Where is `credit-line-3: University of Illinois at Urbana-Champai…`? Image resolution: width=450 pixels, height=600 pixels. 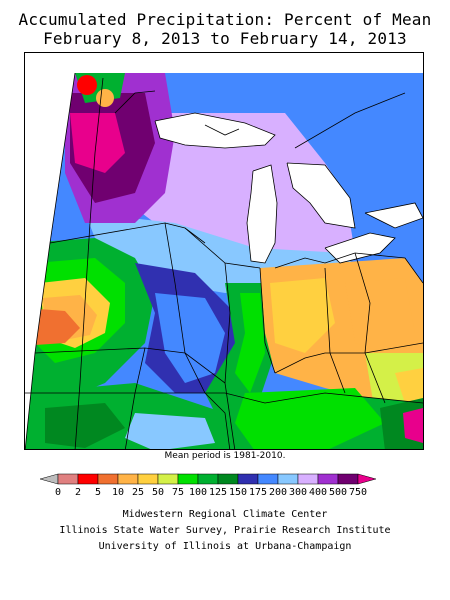 credit-line-3: University of Illinois at Urbana-Champai… is located at coordinates (225, 546).